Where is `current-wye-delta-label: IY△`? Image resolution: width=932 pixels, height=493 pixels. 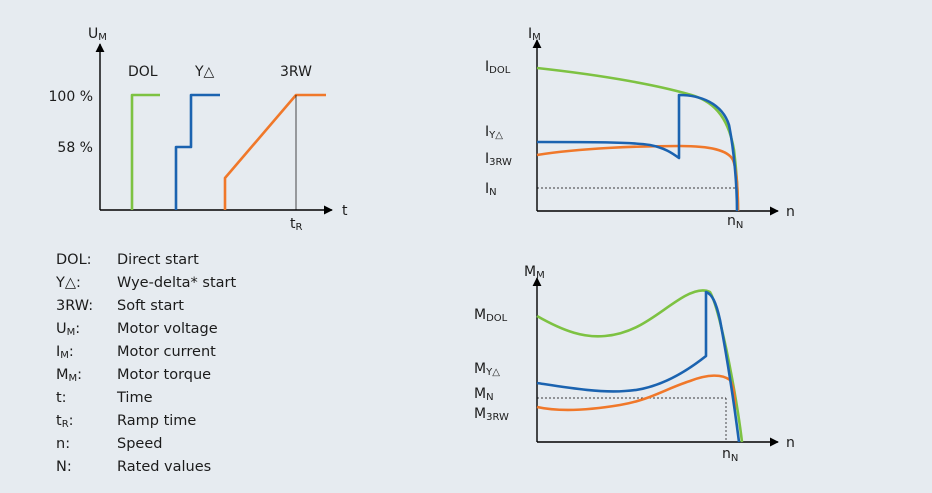
current-wye-delta-label: IY△ is located at coordinates (494, 132).